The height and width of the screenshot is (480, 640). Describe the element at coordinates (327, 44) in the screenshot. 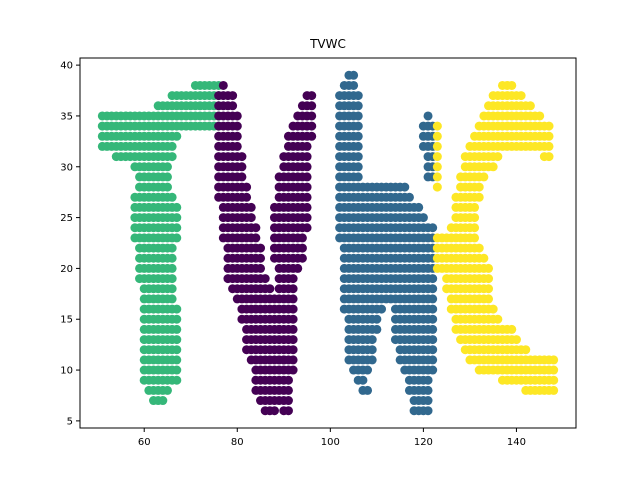

I see `chart-title: TVWC` at that location.